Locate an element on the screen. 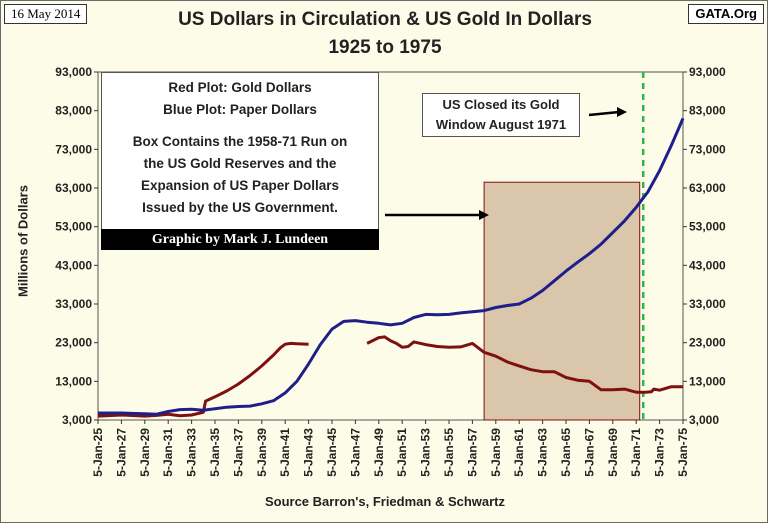 This screenshot has height=523, width=768. legend-paper-label: Blue Plot: Paper Dollars is located at coordinates (240, 109).